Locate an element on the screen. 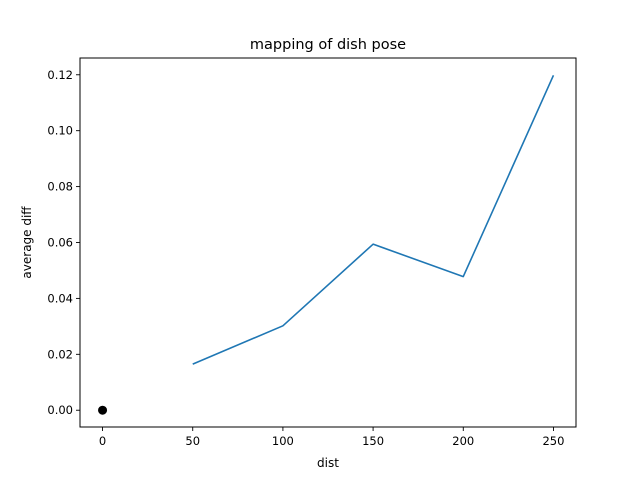 The image size is (640, 480). y-axis-label: average diff is located at coordinates (27, 242).